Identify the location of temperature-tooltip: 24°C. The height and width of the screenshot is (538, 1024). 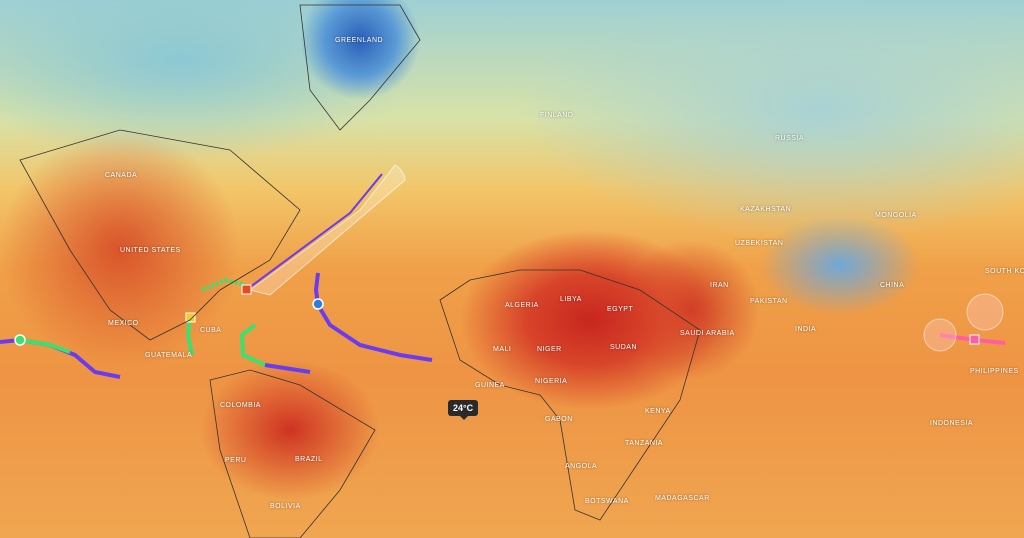
(463, 410).